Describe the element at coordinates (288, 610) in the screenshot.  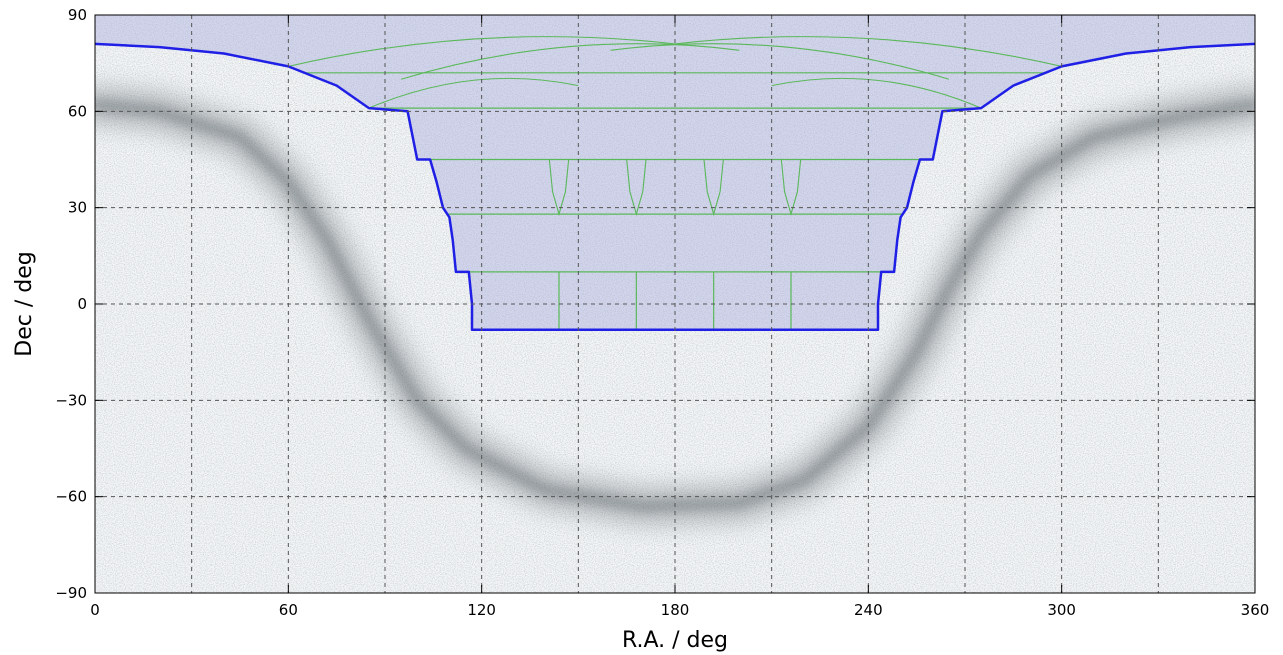
I see `x-tick-label: 60` at that location.